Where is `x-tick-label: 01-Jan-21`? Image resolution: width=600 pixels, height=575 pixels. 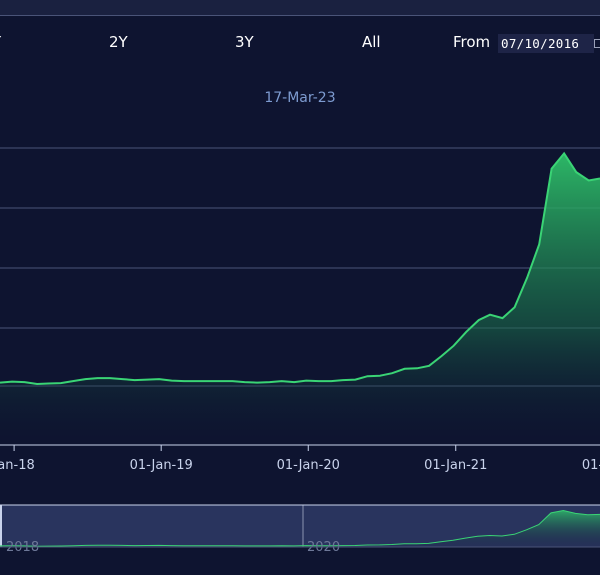 x-tick-label: 01-Jan-21 is located at coordinates (455, 465).